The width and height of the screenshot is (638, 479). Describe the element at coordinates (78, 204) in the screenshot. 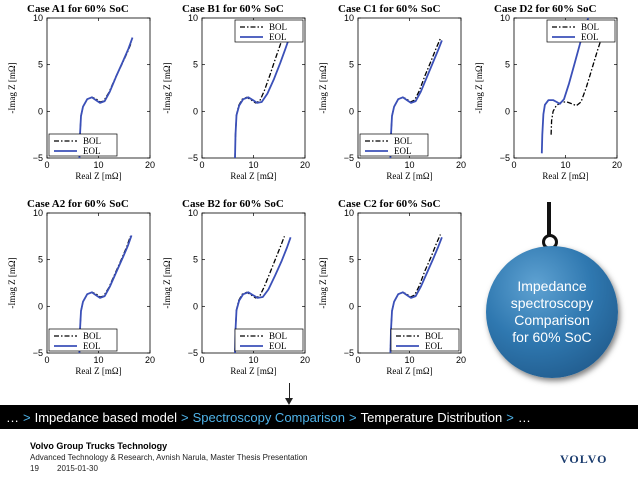

I see `chart-title: Case A2 for 60% SoC` at that location.